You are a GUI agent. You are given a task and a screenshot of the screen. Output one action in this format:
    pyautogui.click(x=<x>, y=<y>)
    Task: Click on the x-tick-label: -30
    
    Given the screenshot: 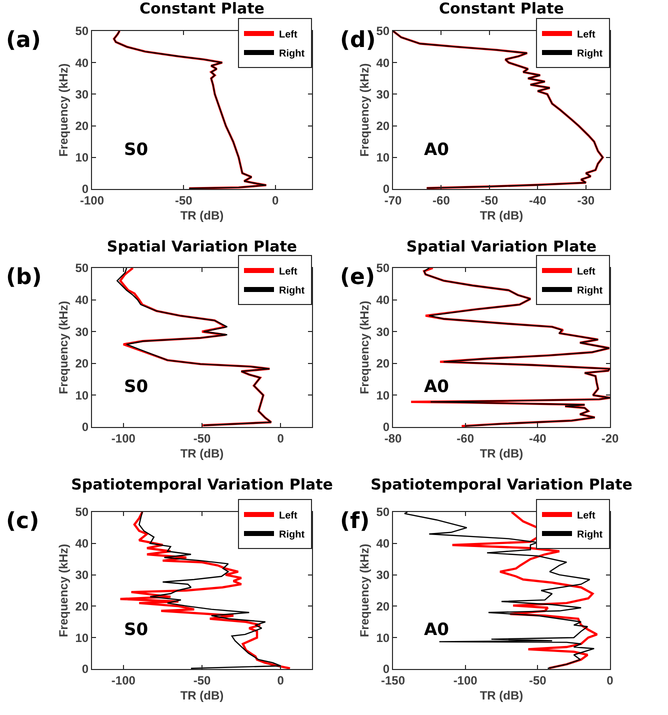 What is the action you would take?
    pyautogui.click(x=586, y=200)
    